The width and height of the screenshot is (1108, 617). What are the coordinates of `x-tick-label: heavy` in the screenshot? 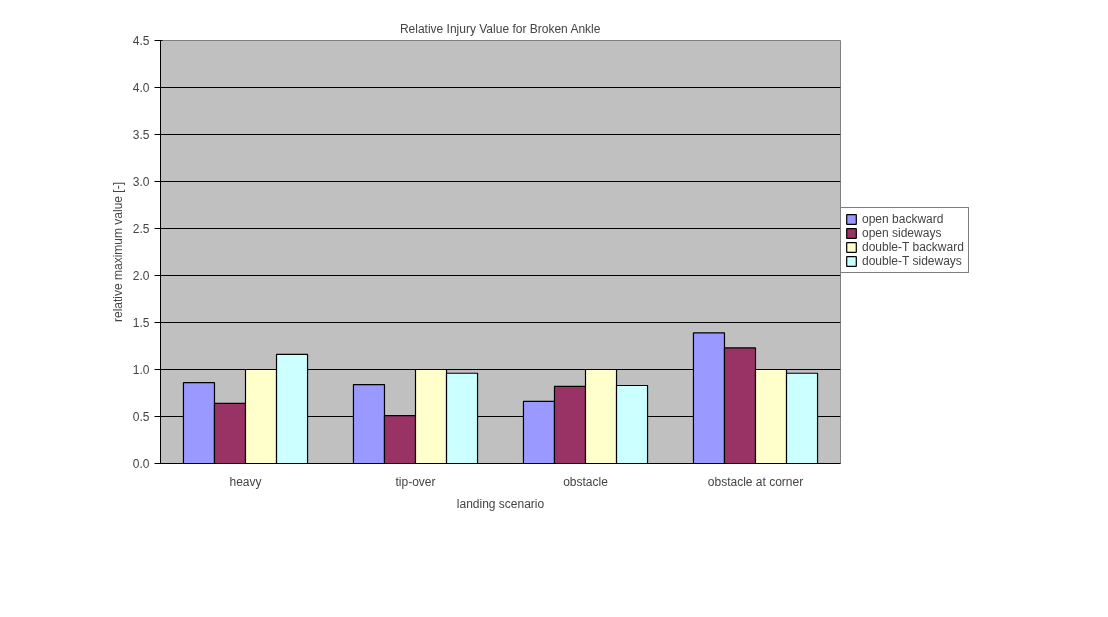 It's located at (245, 481).